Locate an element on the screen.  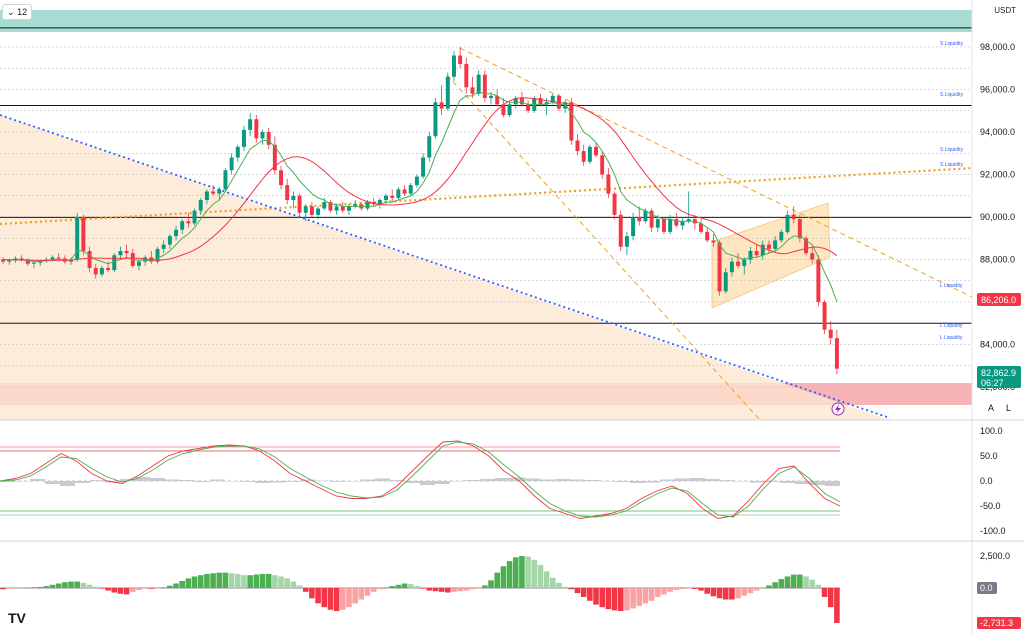
oscillator-tick-label: 50.0 is located at coordinates (989, 456).